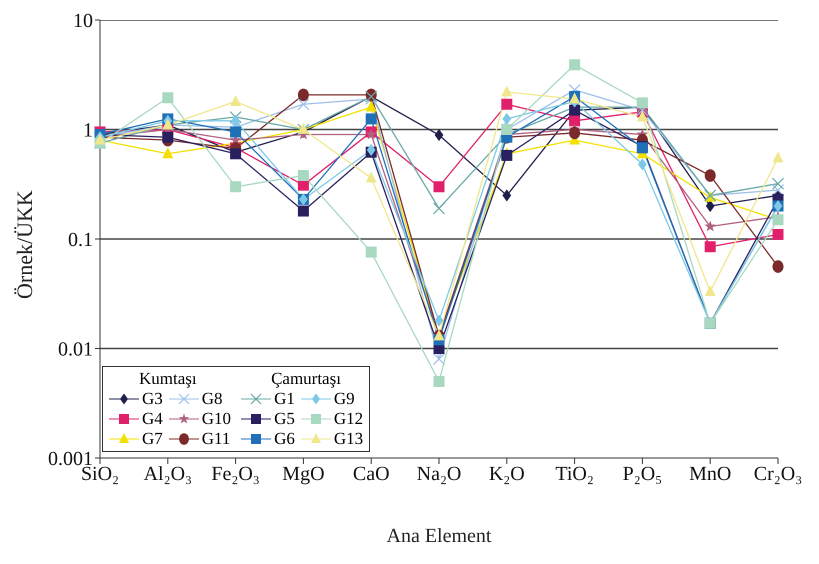 The width and height of the screenshot is (819, 564). I want to click on legend-label: G10, so click(217, 419).